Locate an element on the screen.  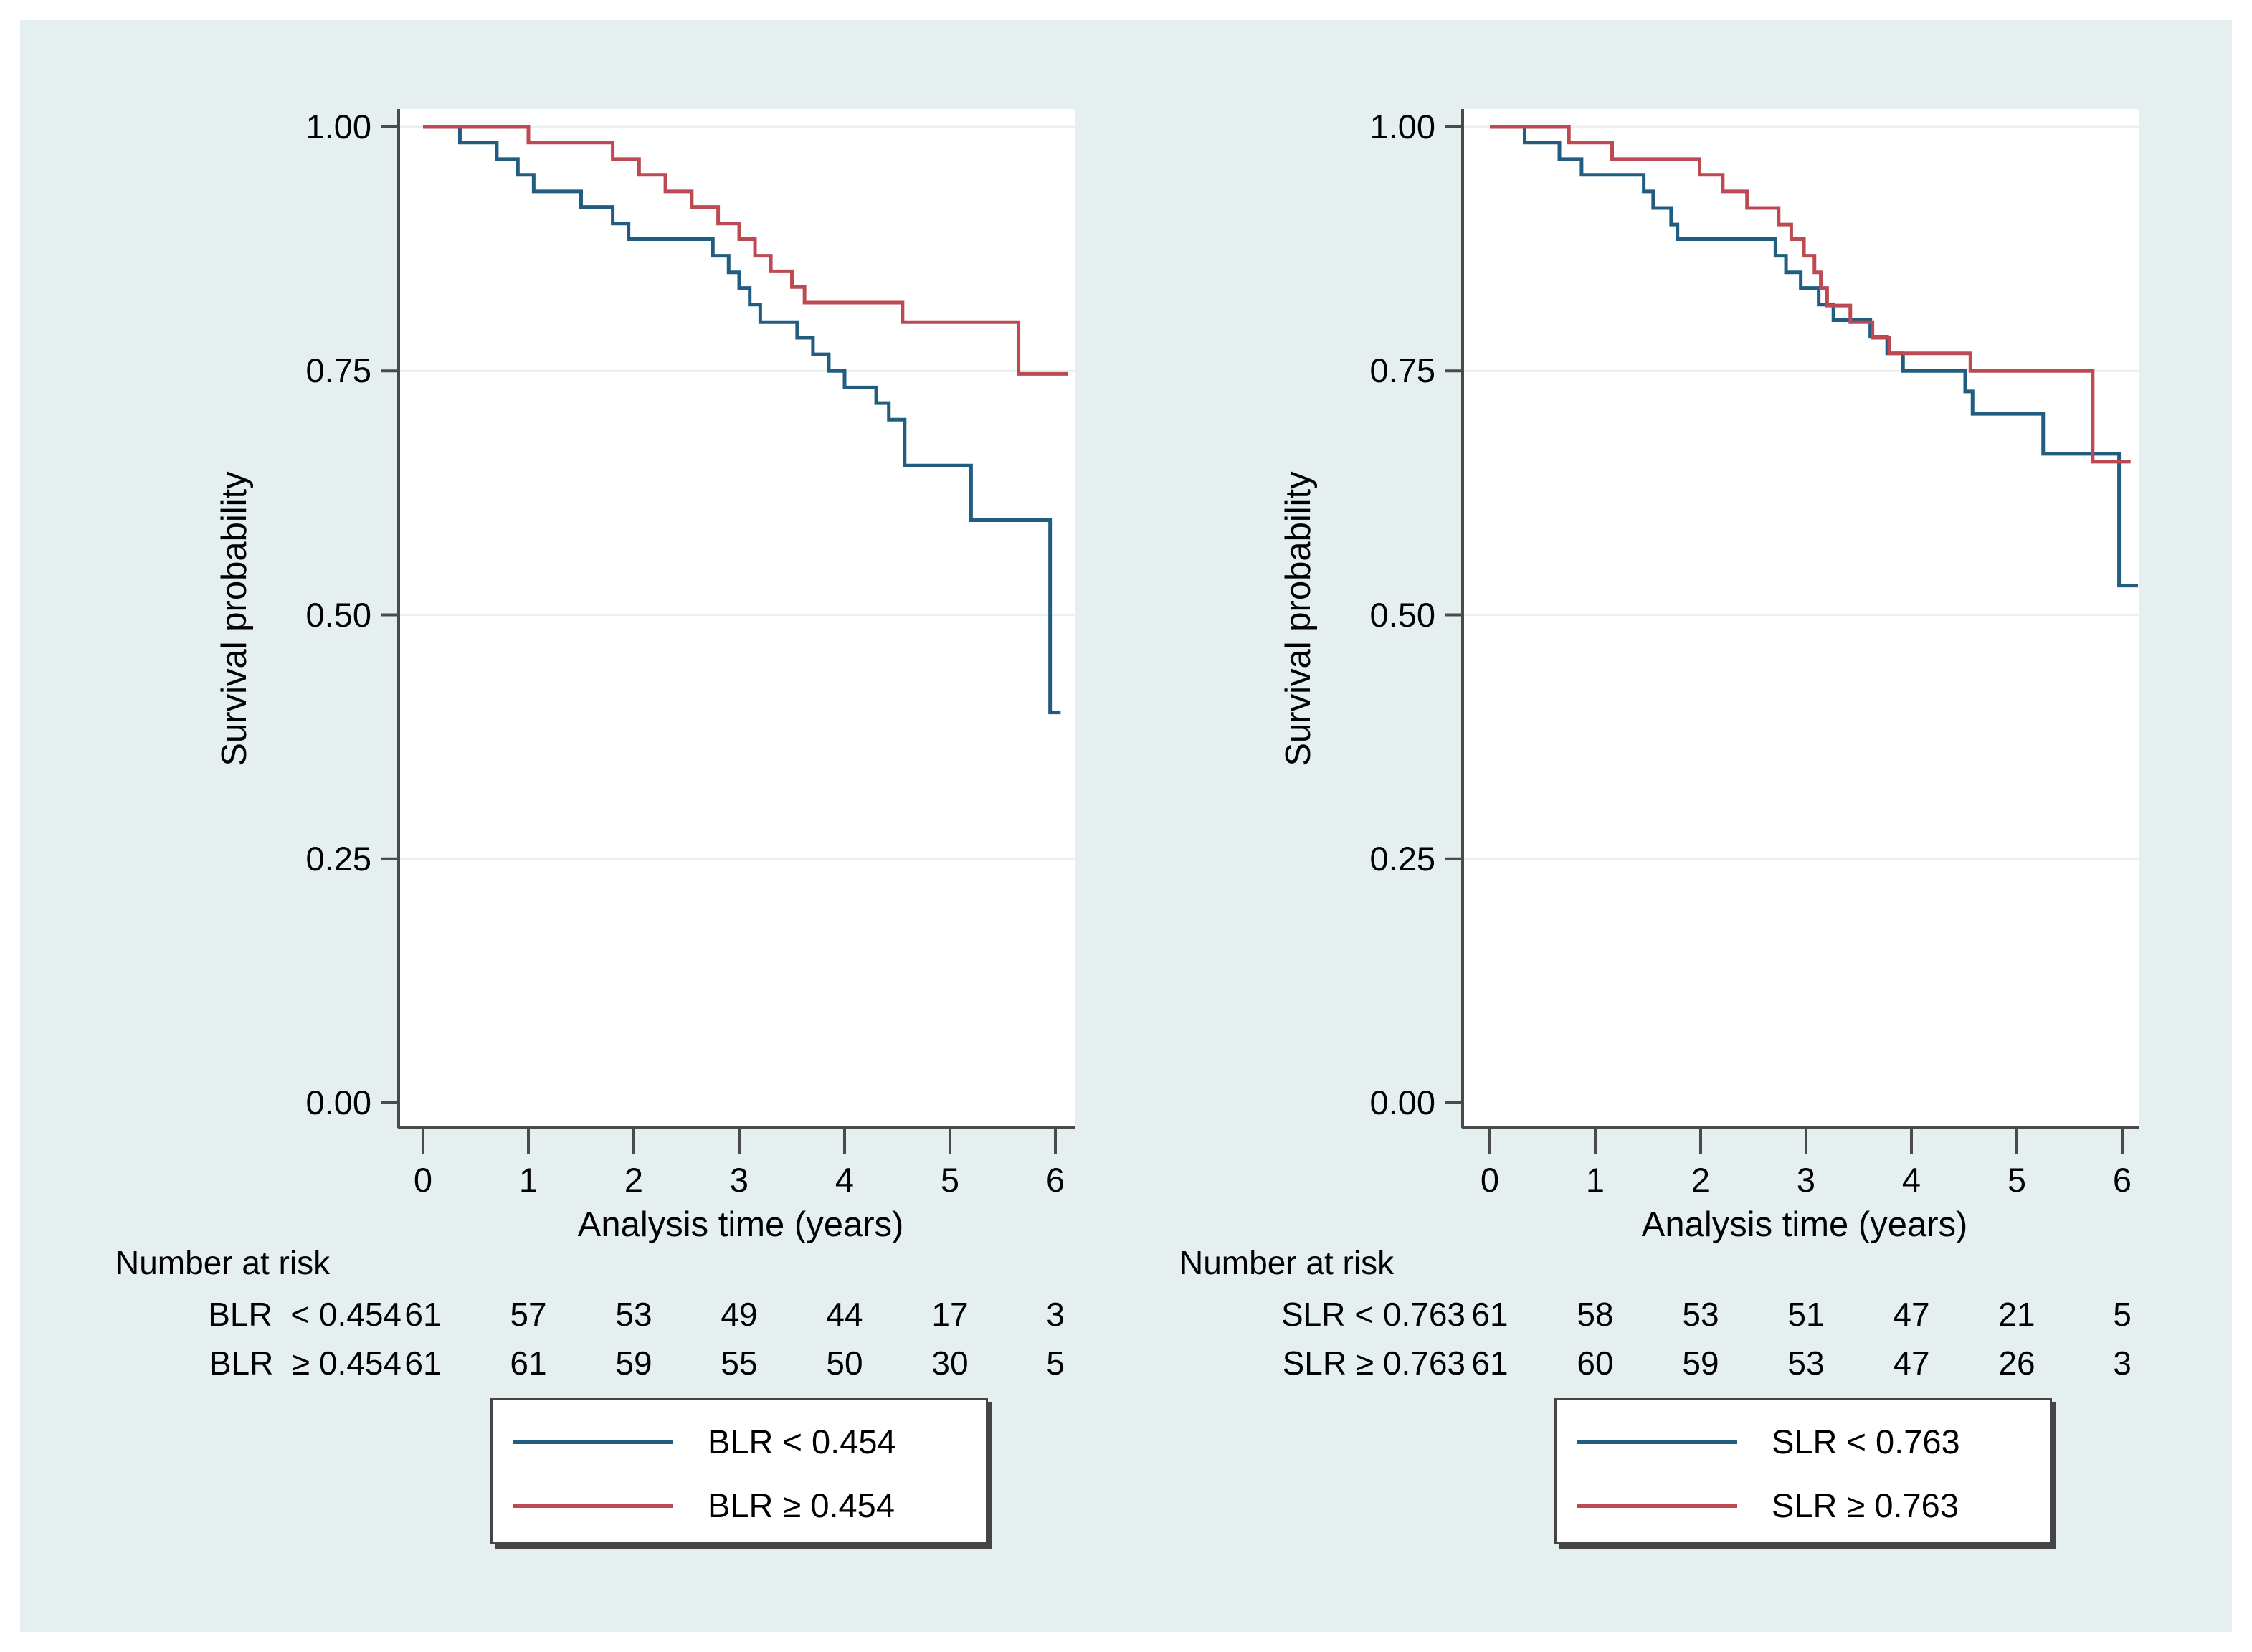
risk-count: 21 is located at coordinates (2016, 1314).